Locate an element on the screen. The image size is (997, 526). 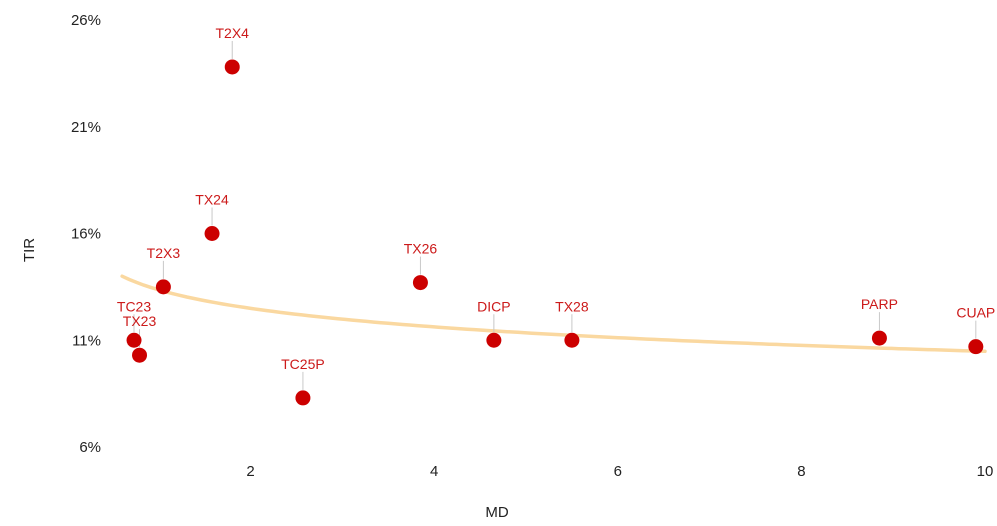
data-point-label: TX26 is located at coordinates (421, 249).